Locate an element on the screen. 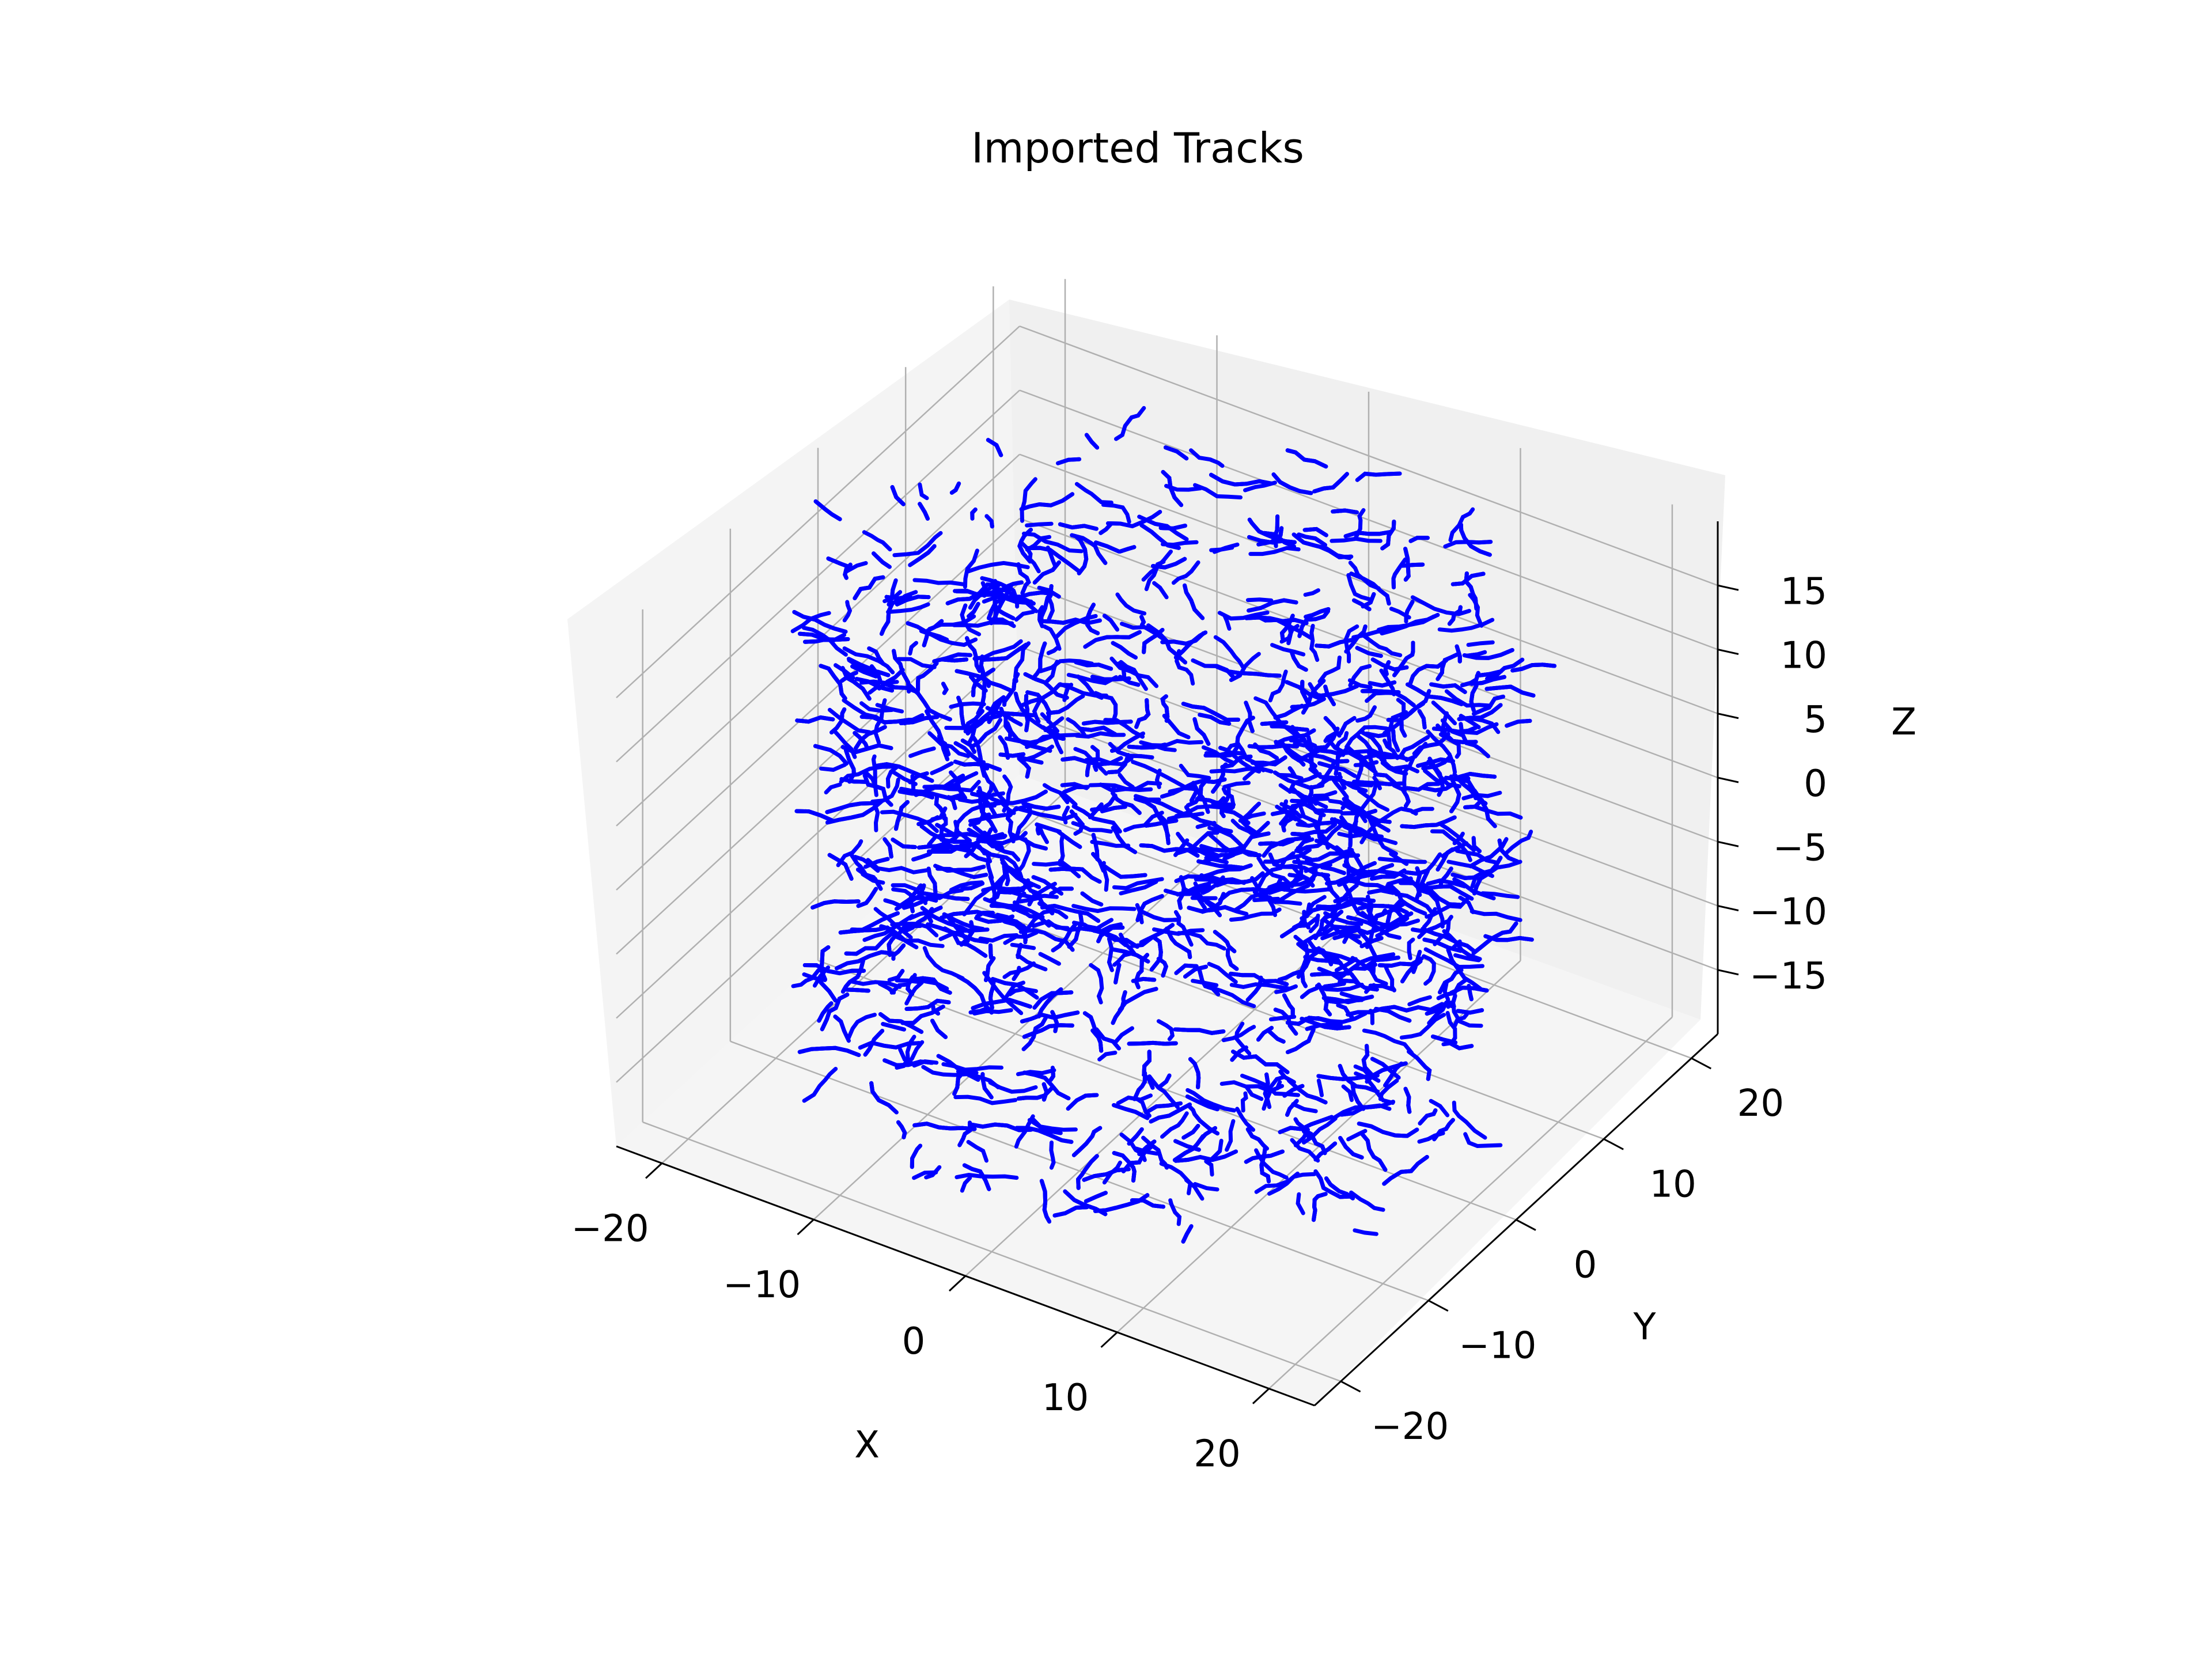  back-pane is located at coordinates (1367, 660).